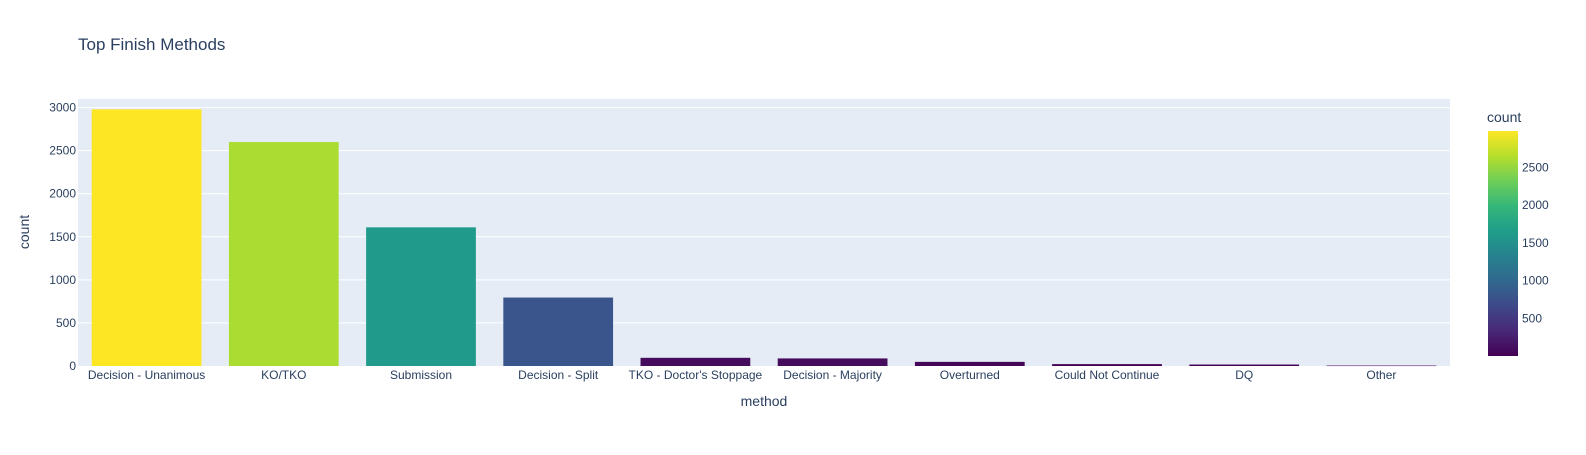 The width and height of the screenshot is (1586, 455). Describe the element at coordinates (1107, 375) in the screenshot. I see `x-tick-label: Could Not Continue` at that location.